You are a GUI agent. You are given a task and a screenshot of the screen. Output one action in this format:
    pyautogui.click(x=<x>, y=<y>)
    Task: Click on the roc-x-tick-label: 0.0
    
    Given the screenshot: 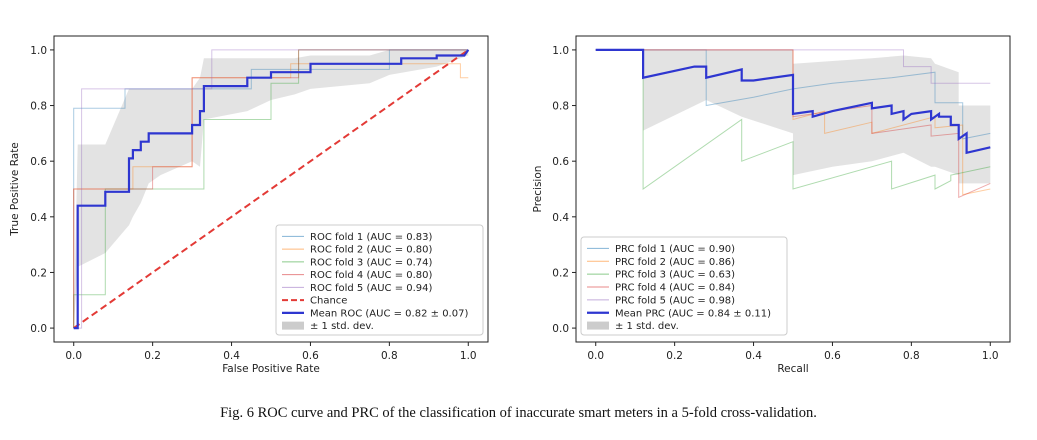 What is the action you would take?
    pyautogui.click(x=73, y=356)
    